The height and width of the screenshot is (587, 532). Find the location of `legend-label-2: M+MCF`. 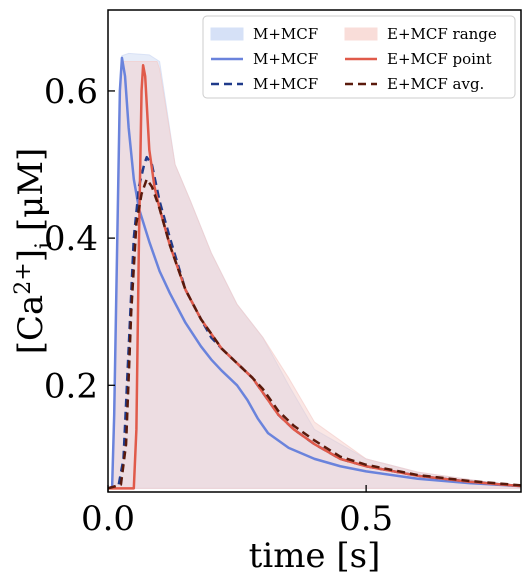

legend-label-2: M+MCF is located at coordinates (285, 59).